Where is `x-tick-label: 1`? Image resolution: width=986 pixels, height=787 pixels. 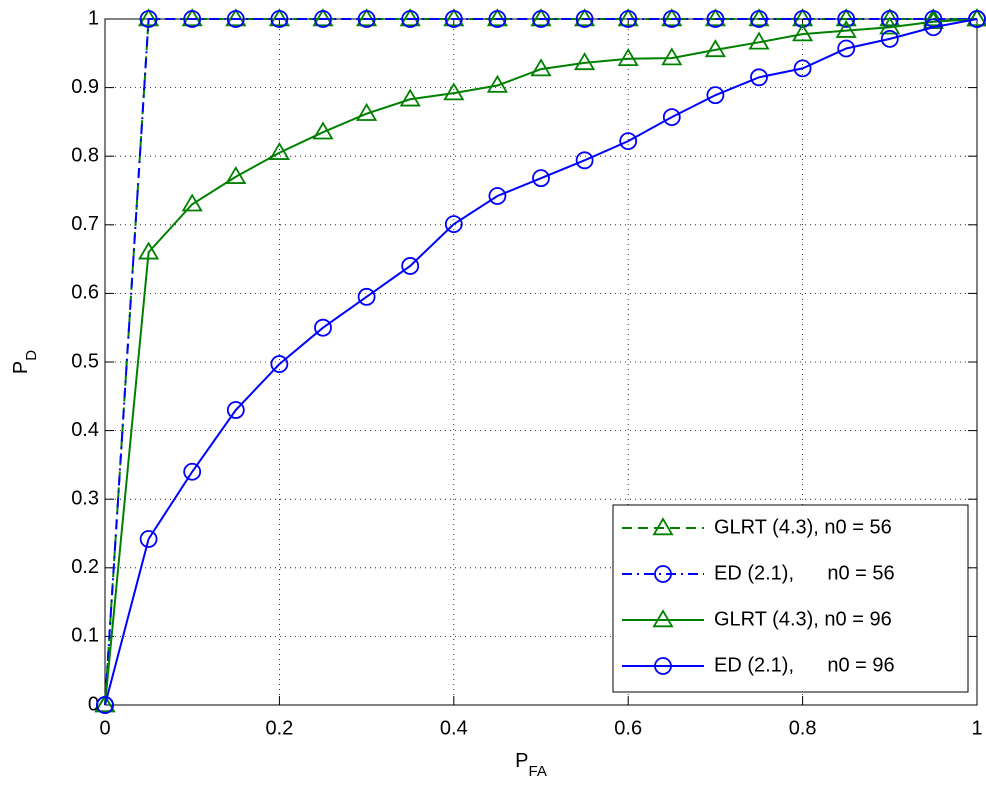 x-tick-label: 1 is located at coordinates (976, 728).